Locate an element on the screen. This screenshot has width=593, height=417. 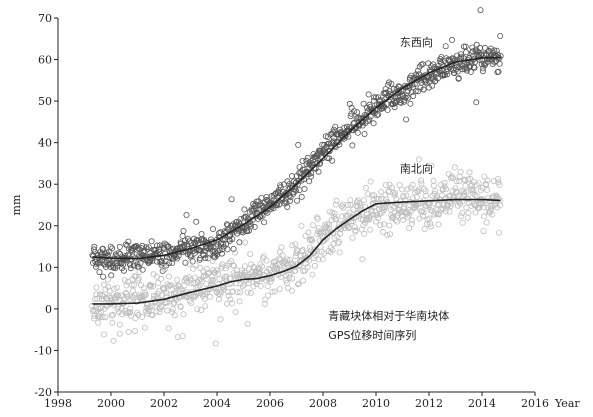
y-tick-label: -10 is located at coordinates (43, 350).